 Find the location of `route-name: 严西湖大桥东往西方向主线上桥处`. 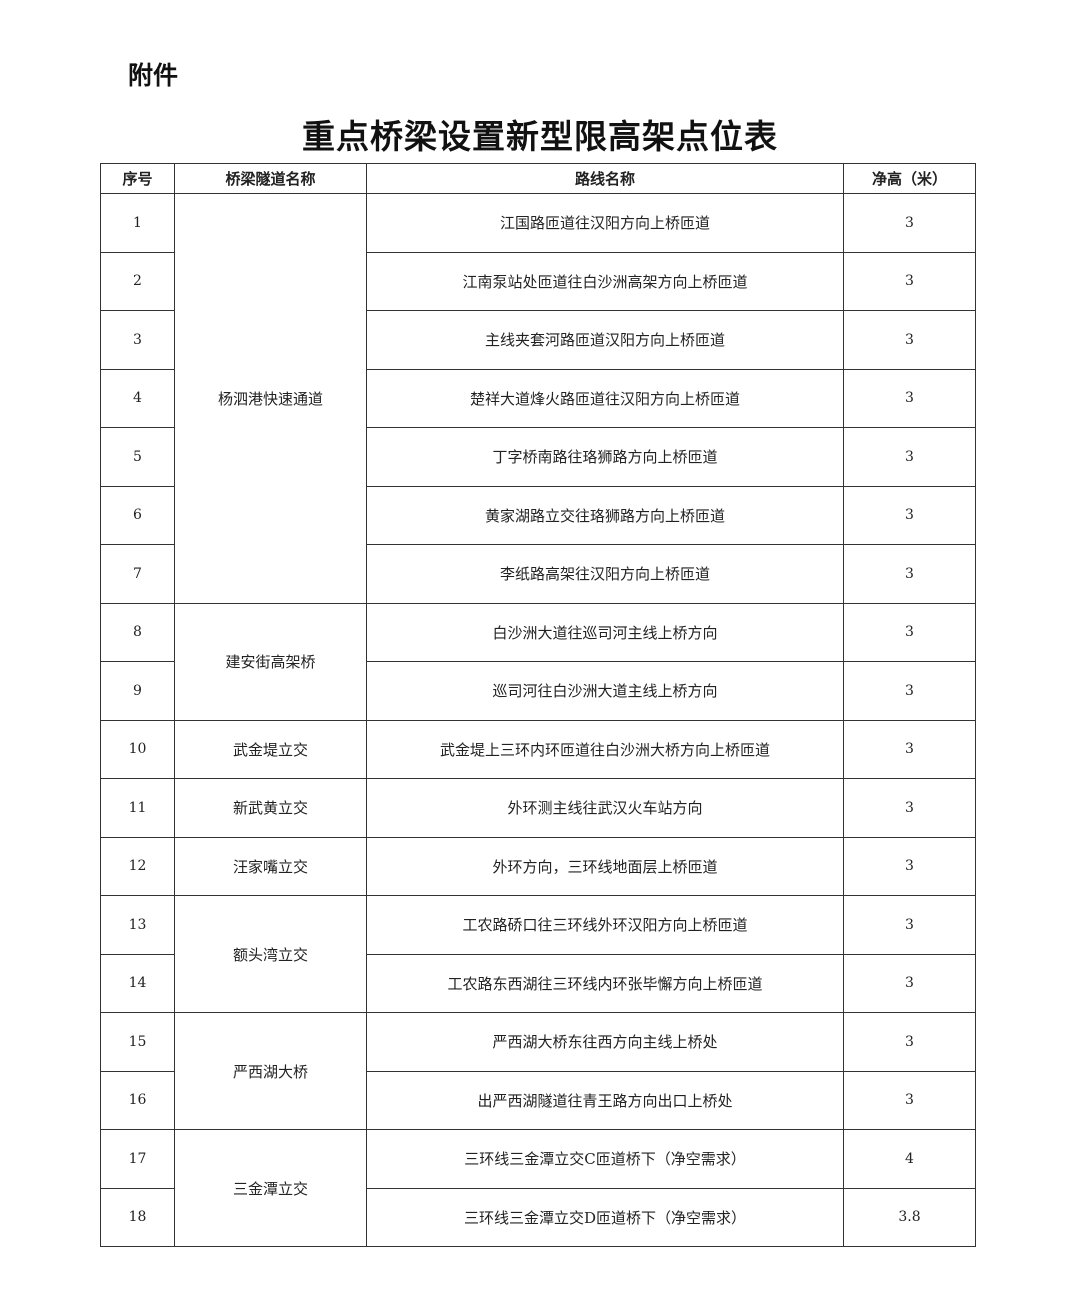

route-name: 严西湖大桥东往西方向主线上桥处 is located at coordinates (605, 1042).